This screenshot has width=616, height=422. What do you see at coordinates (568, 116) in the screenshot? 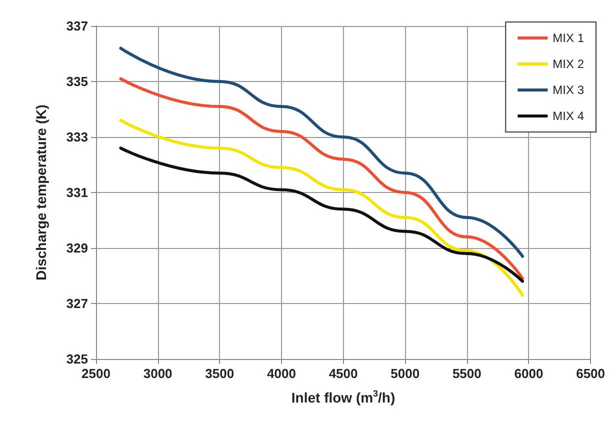
I see `legend-label: MIX 4` at bounding box center [568, 116].